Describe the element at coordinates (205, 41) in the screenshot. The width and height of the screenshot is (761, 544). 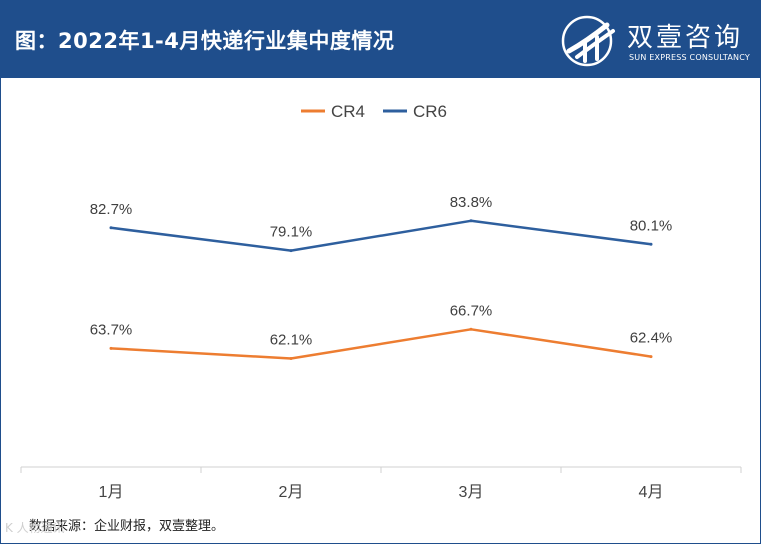
I see `page-title: 图：2022年1-4月快递行业集中度情况` at that location.